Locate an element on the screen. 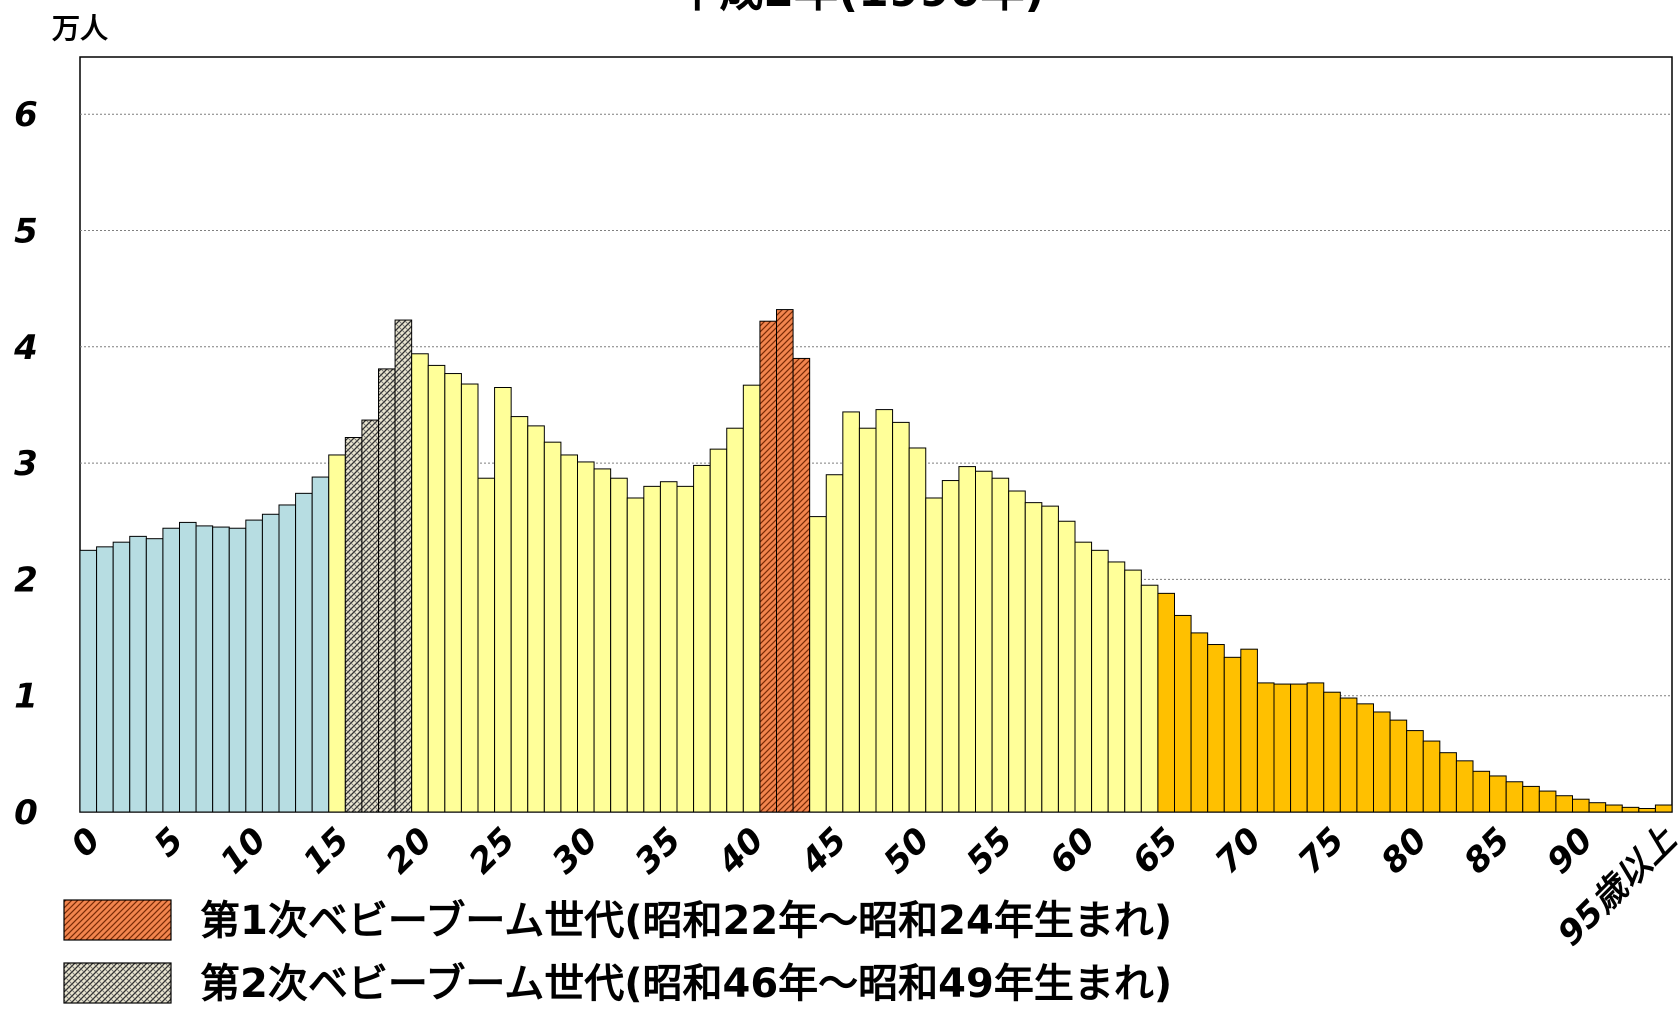 The height and width of the screenshot is (1018, 1679). y-tick-label: 5 is located at coordinates (26, 232).